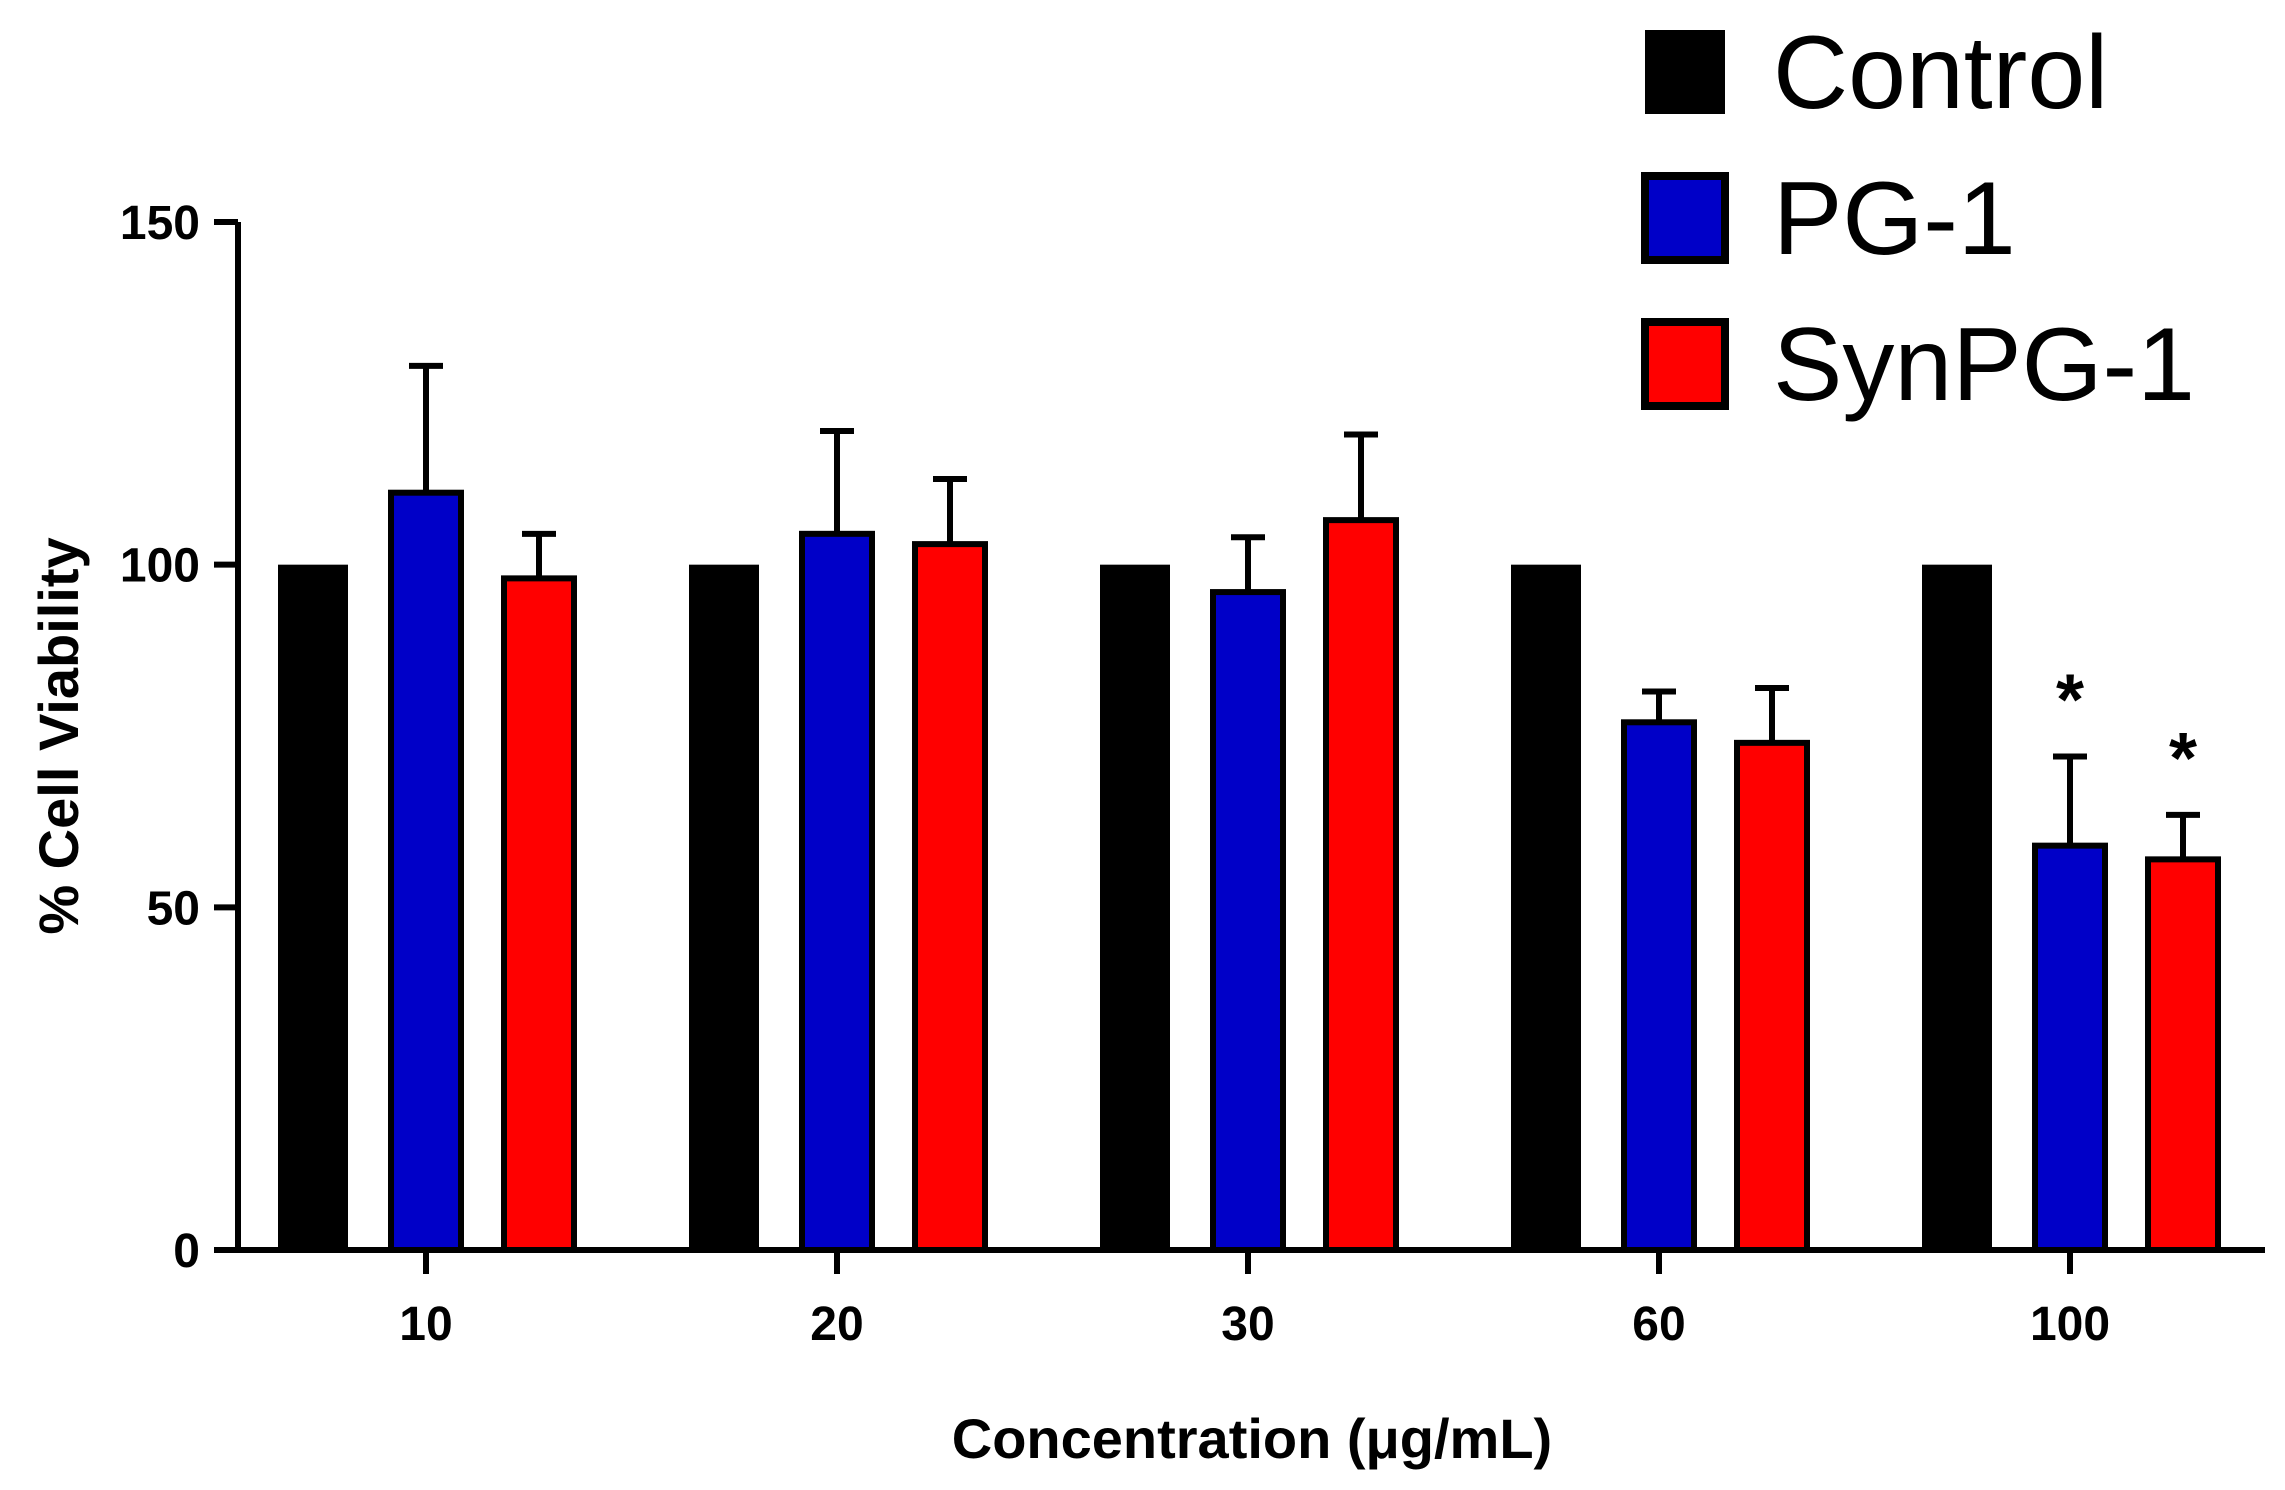 This screenshot has width=2285, height=1490. What do you see at coordinates (58, 735) in the screenshot?
I see `y-axis-title: % Cell Viability` at bounding box center [58, 735].